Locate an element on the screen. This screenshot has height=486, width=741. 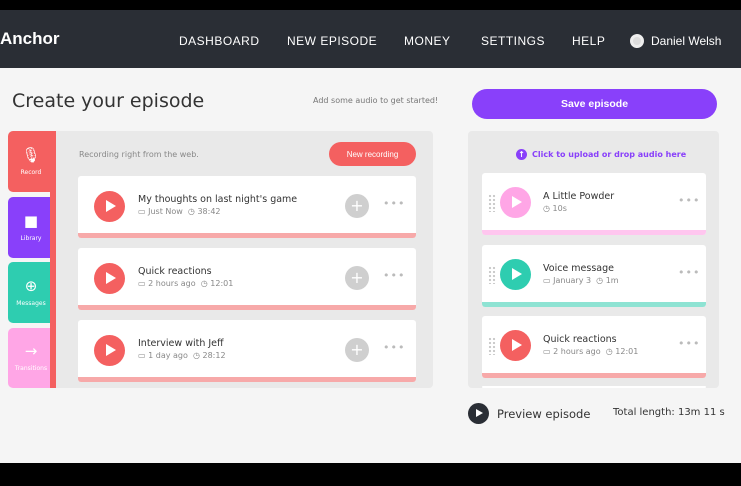
arrow-right-icon: → is located at coordinates (31, 351).